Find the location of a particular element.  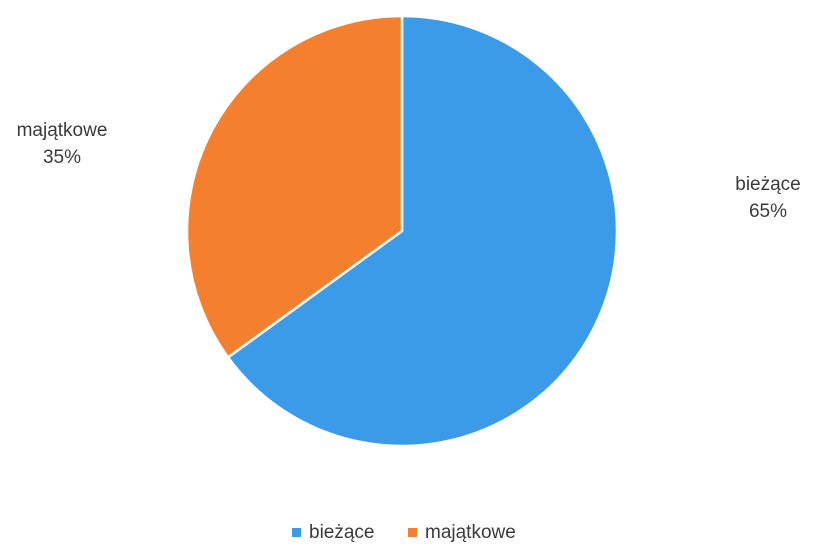

legend-swatch-biezace is located at coordinates (296, 532).